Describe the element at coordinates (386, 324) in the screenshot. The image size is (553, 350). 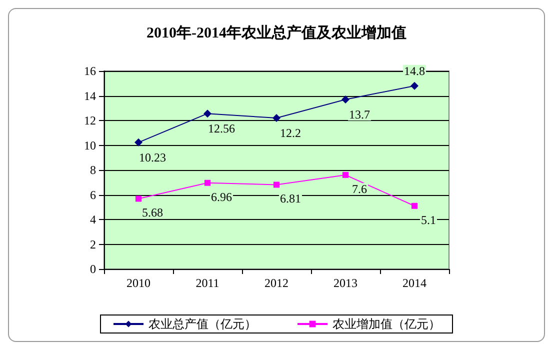
I see `legend-label: 农业增加值（亿元）` at that location.